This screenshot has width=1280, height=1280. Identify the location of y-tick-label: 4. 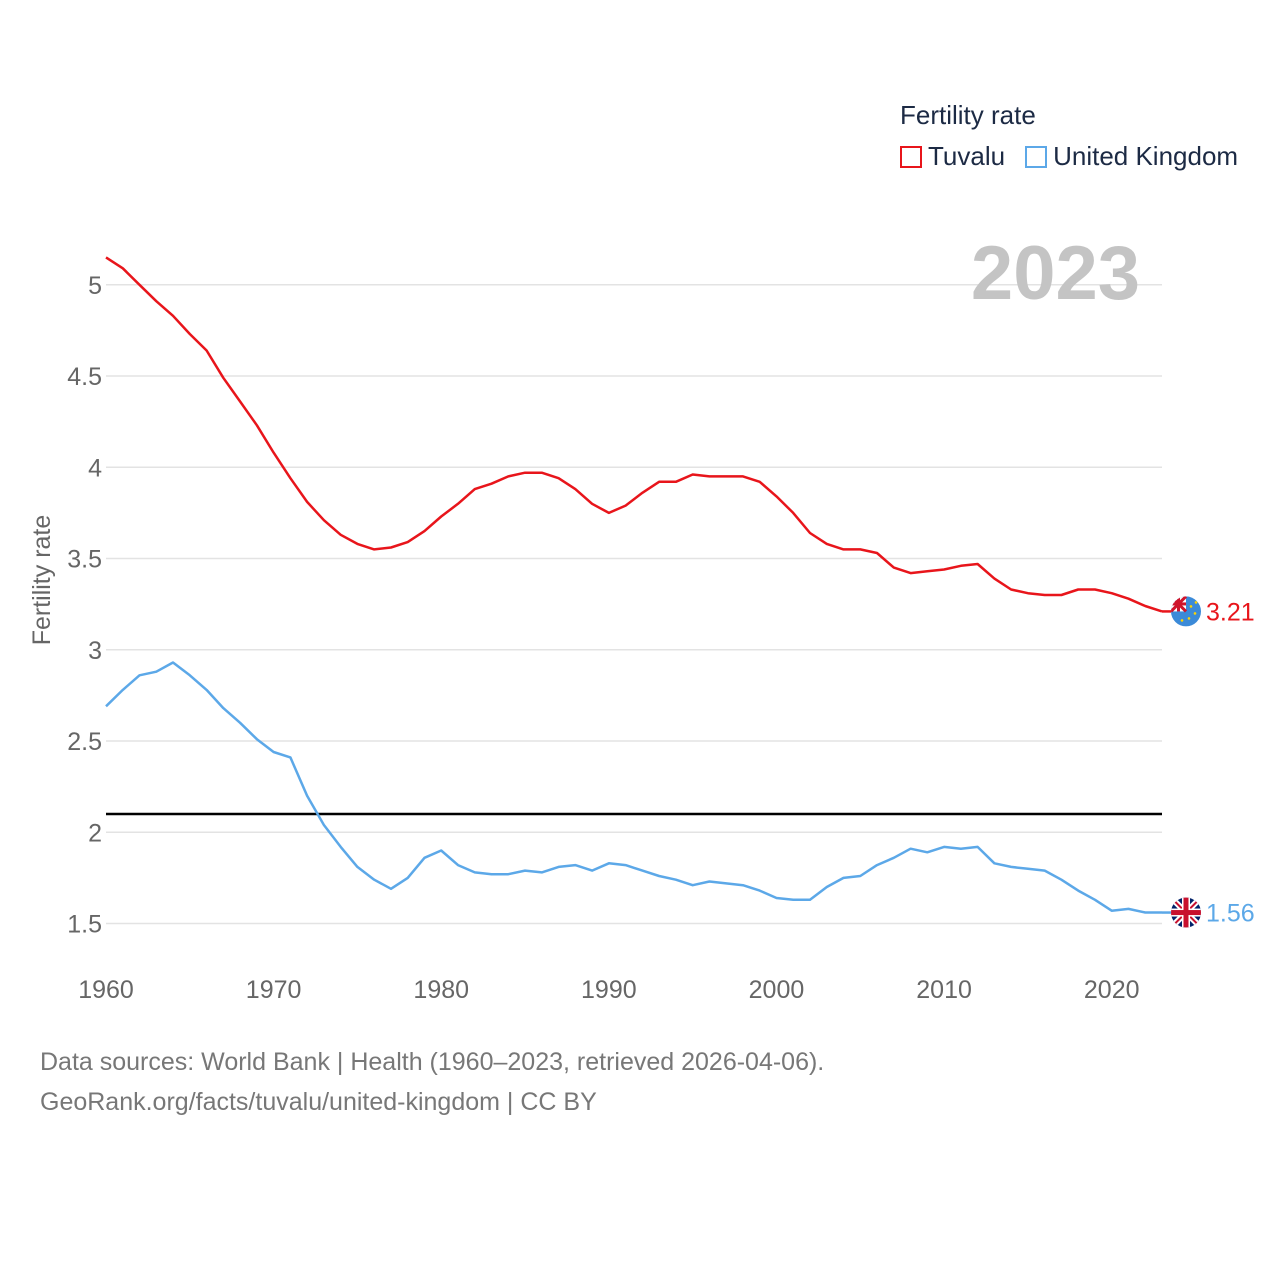
(95, 468).